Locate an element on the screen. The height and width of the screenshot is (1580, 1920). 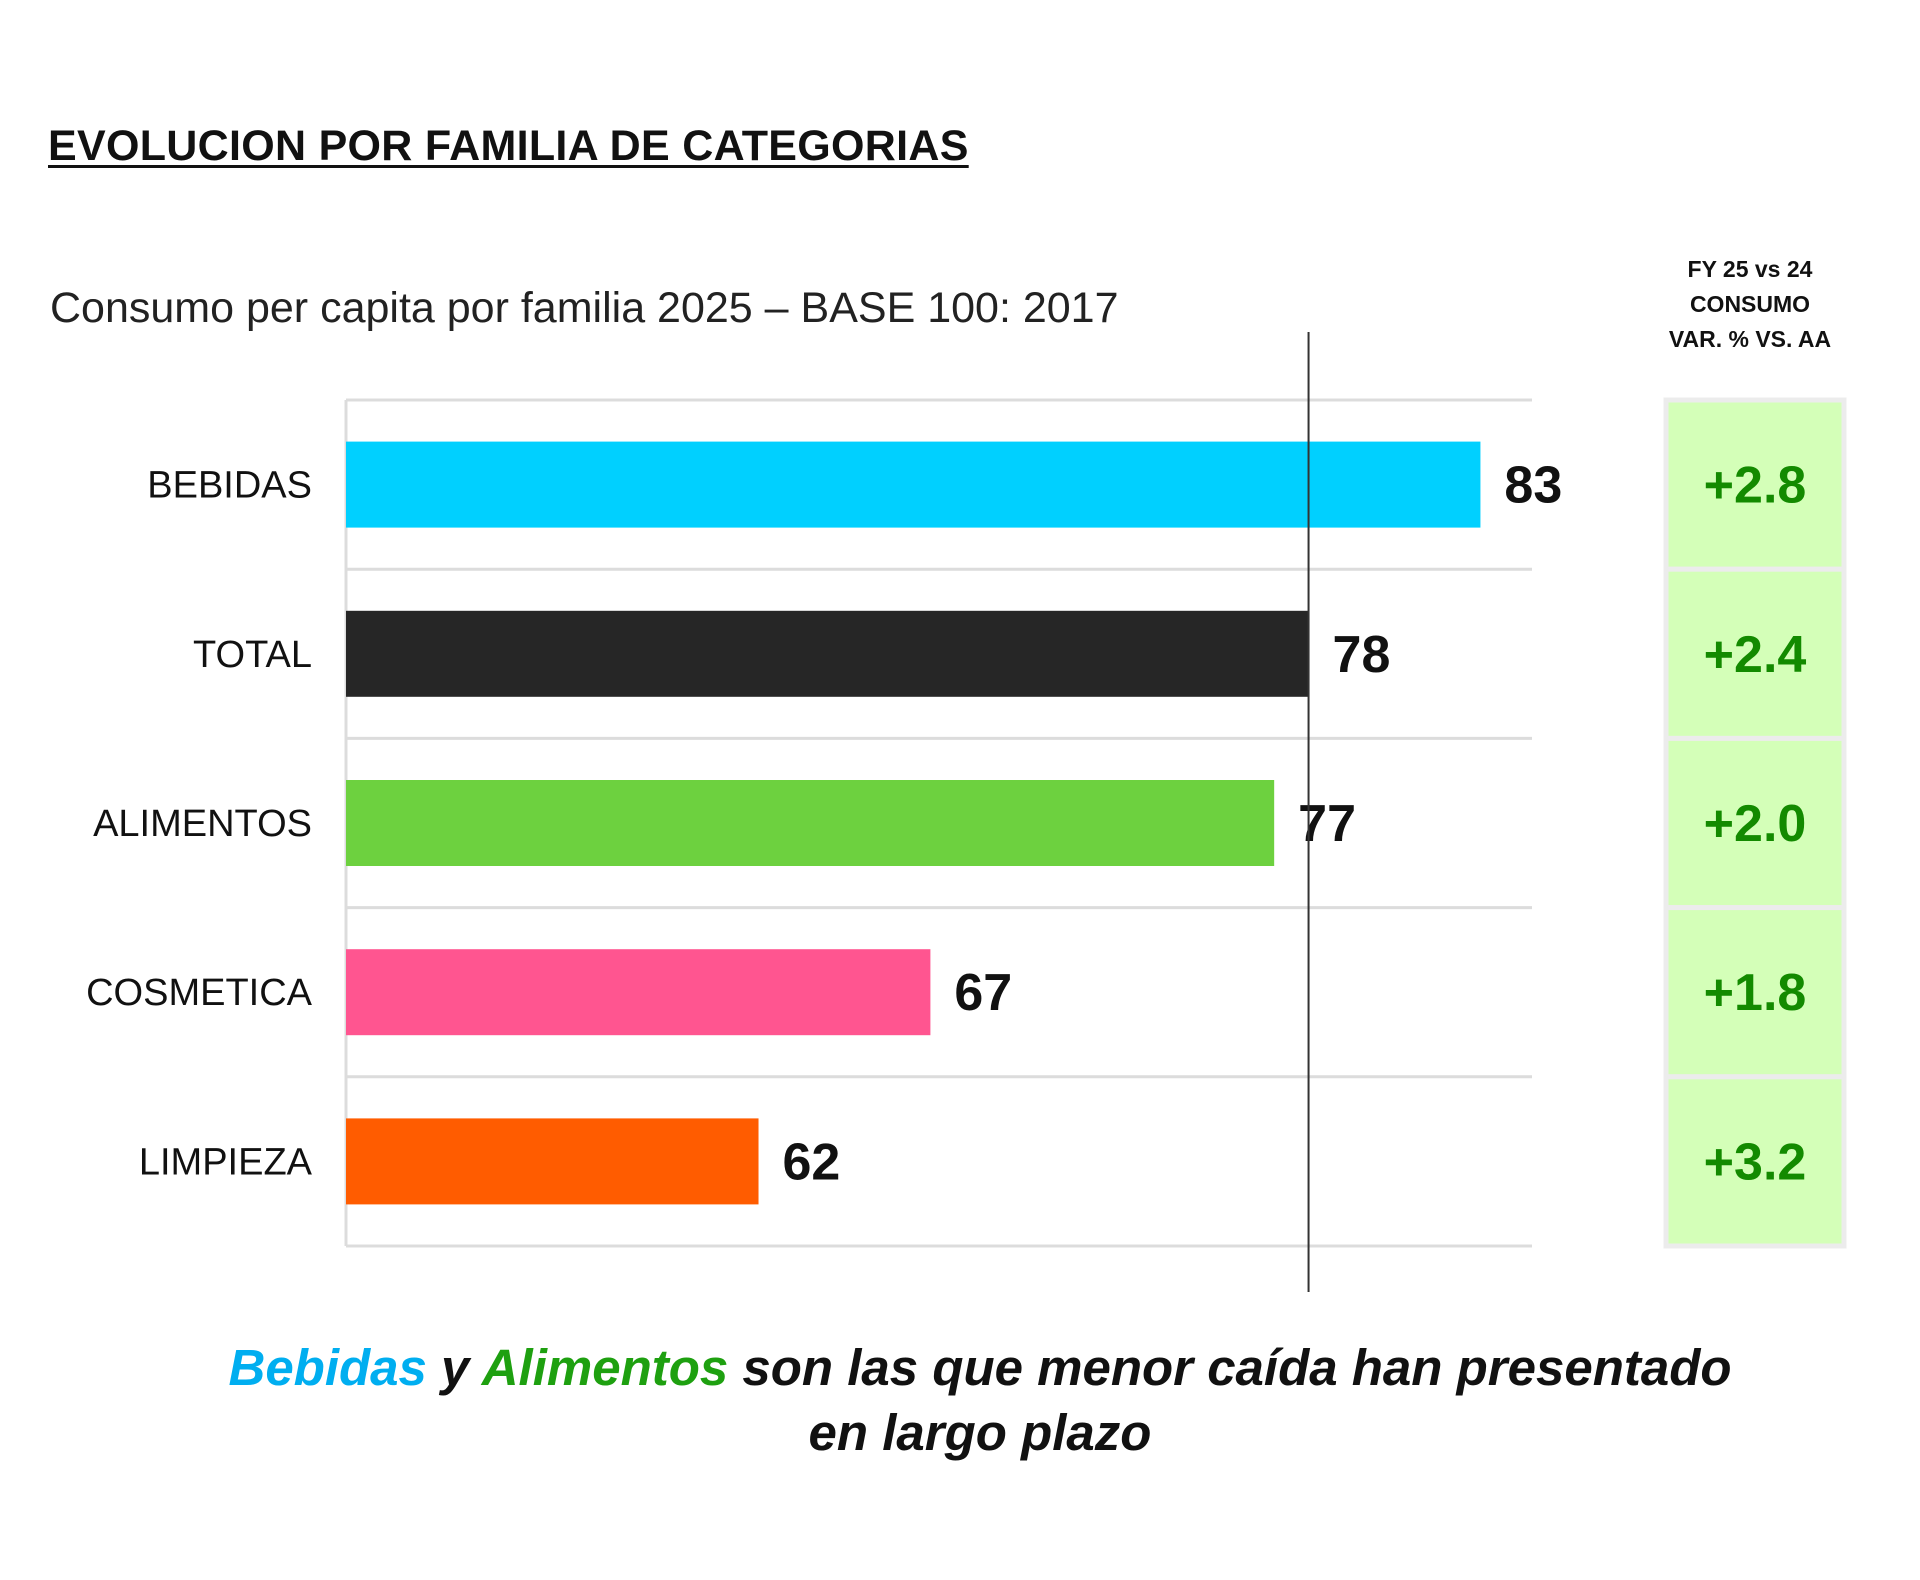
value-label: 83 is located at coordinates (1533, 486).